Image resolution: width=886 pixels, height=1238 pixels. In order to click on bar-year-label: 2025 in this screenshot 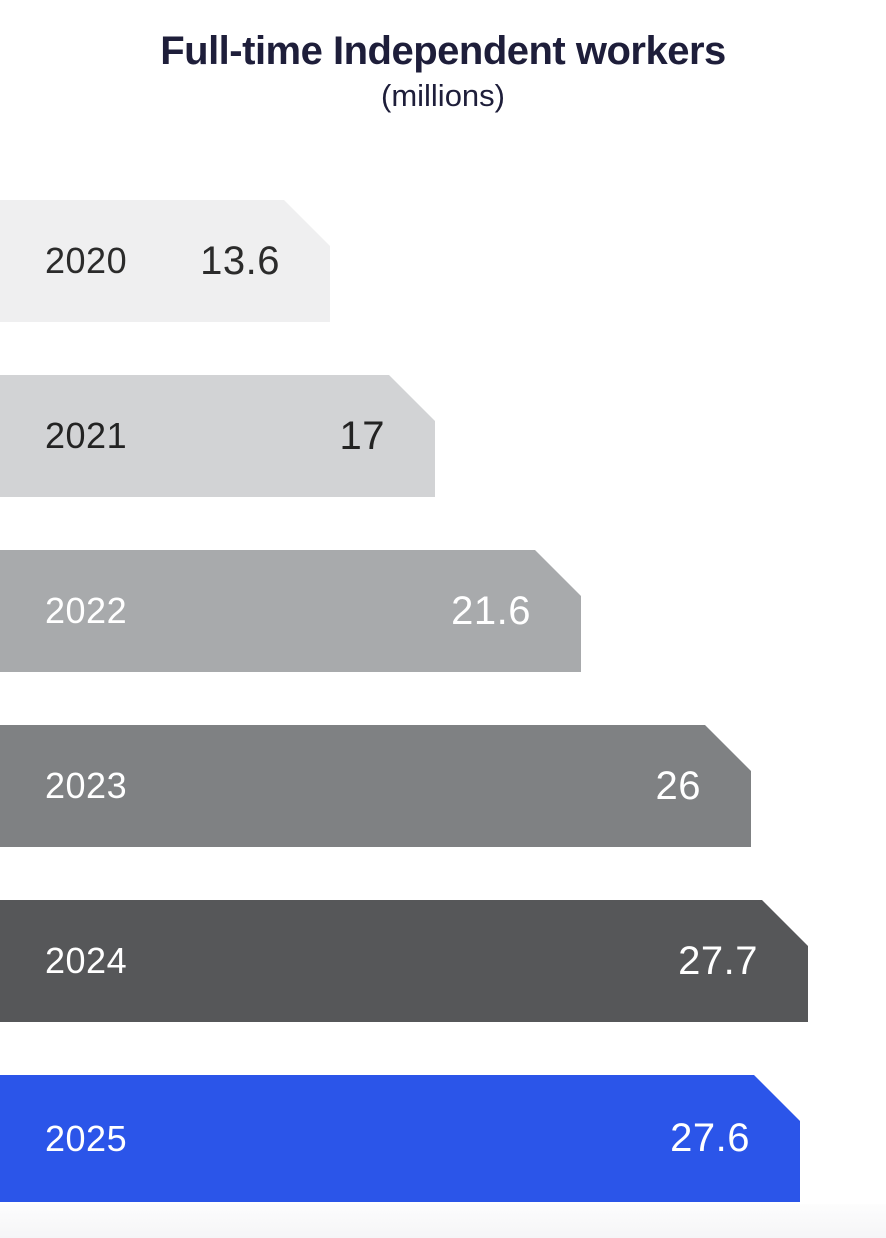, I will do `click(86, 1138)`.